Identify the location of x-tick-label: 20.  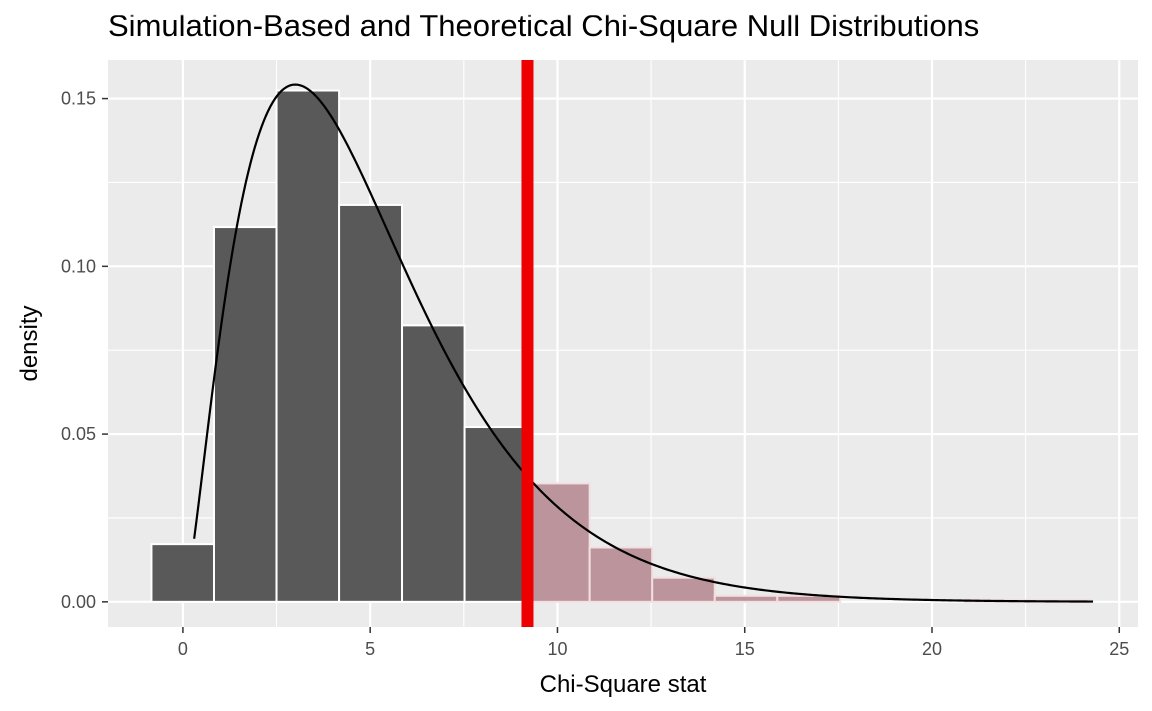
(932, 649).